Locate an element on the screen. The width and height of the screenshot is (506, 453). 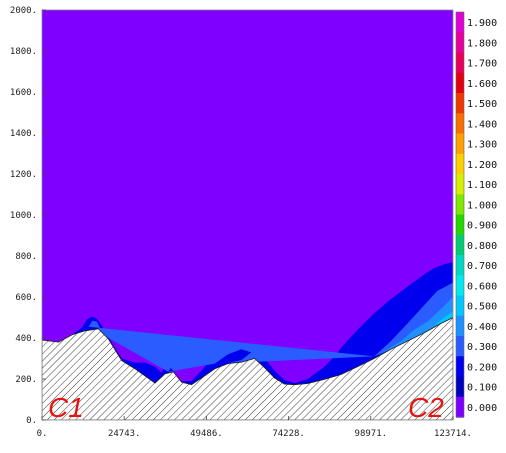
colorbar-label: 0.700 is located at coordinates (482, 266).